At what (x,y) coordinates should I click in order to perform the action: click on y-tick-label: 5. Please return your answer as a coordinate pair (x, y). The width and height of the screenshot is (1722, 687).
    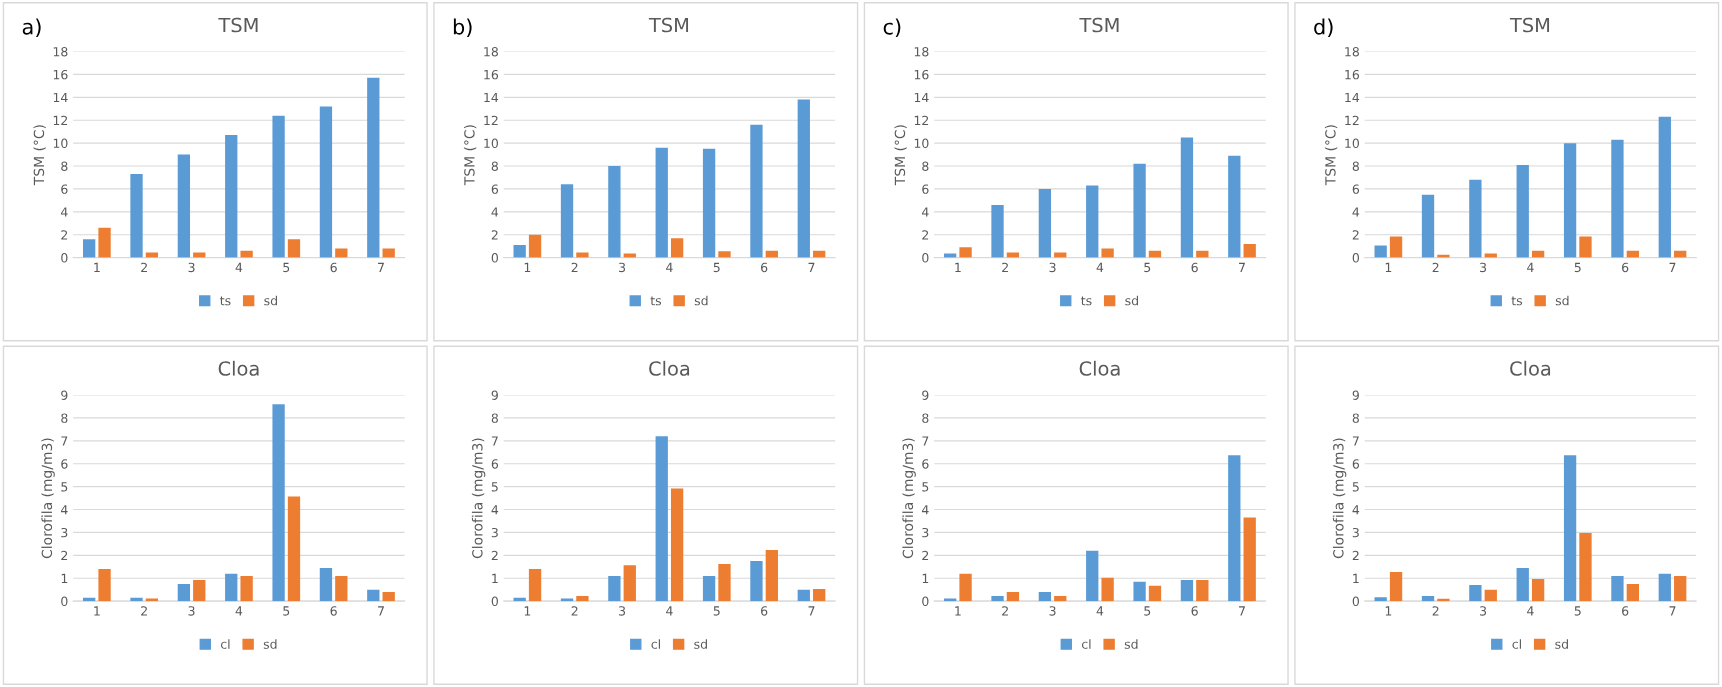
    Looking at the image, I should click on (925, 487).